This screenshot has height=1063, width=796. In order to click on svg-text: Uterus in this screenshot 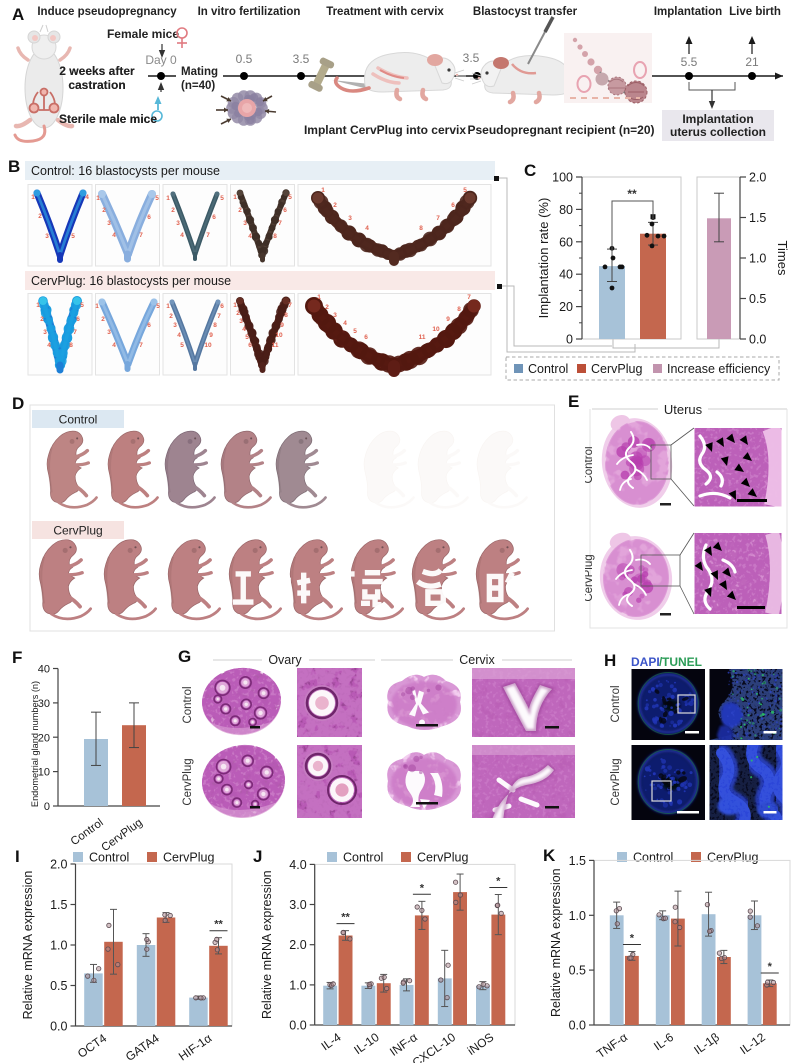, I will do `click(683, 409)`.